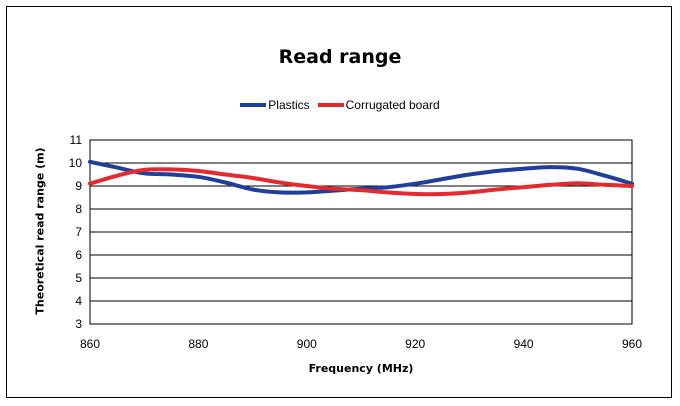  What do you see at coordinates (78, 255) in the screenshot?
I see `y-tick-label-6: 6` at bounding box center [78, 255].